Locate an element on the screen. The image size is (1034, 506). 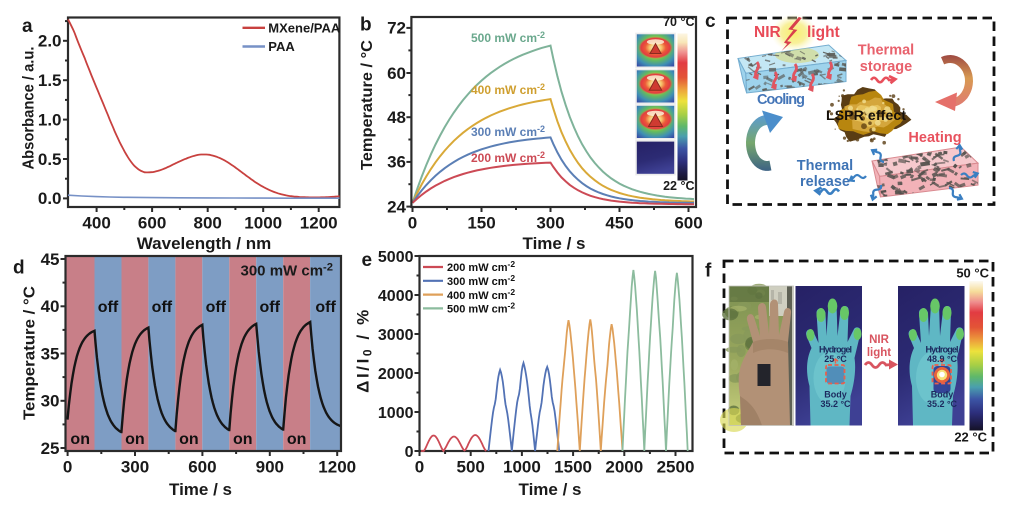
svg-text: 1.5 is located at coordinates (50, 80).